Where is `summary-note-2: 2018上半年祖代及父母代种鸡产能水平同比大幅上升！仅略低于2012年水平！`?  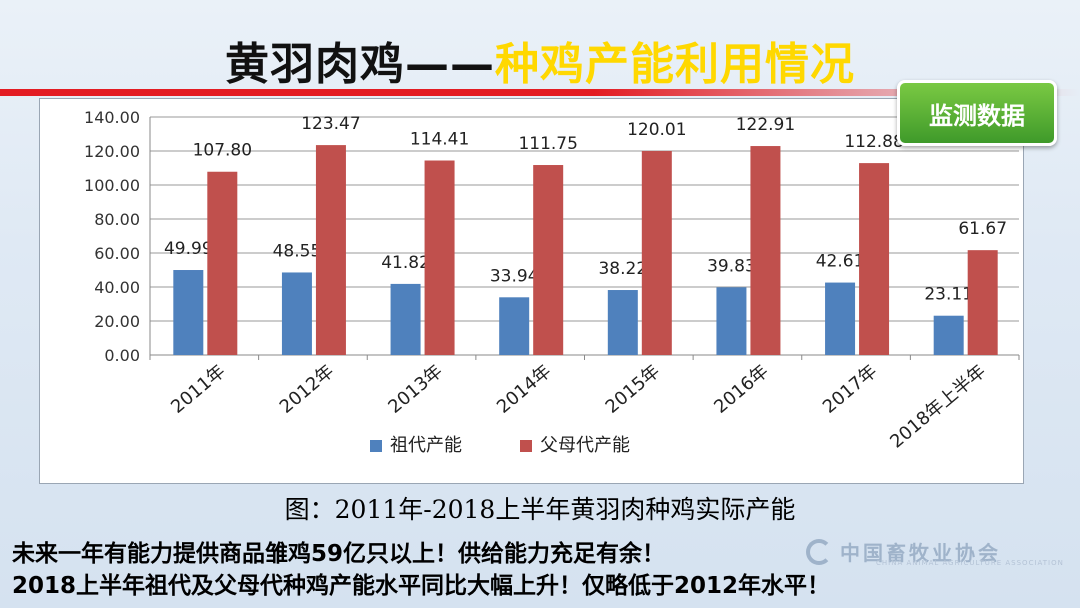 summary-note-2: 2018上半年祖代及父母代种鸡产能水平同比大幅上升！仅略低于2012年水平！ is located at coordinates (421, 586).